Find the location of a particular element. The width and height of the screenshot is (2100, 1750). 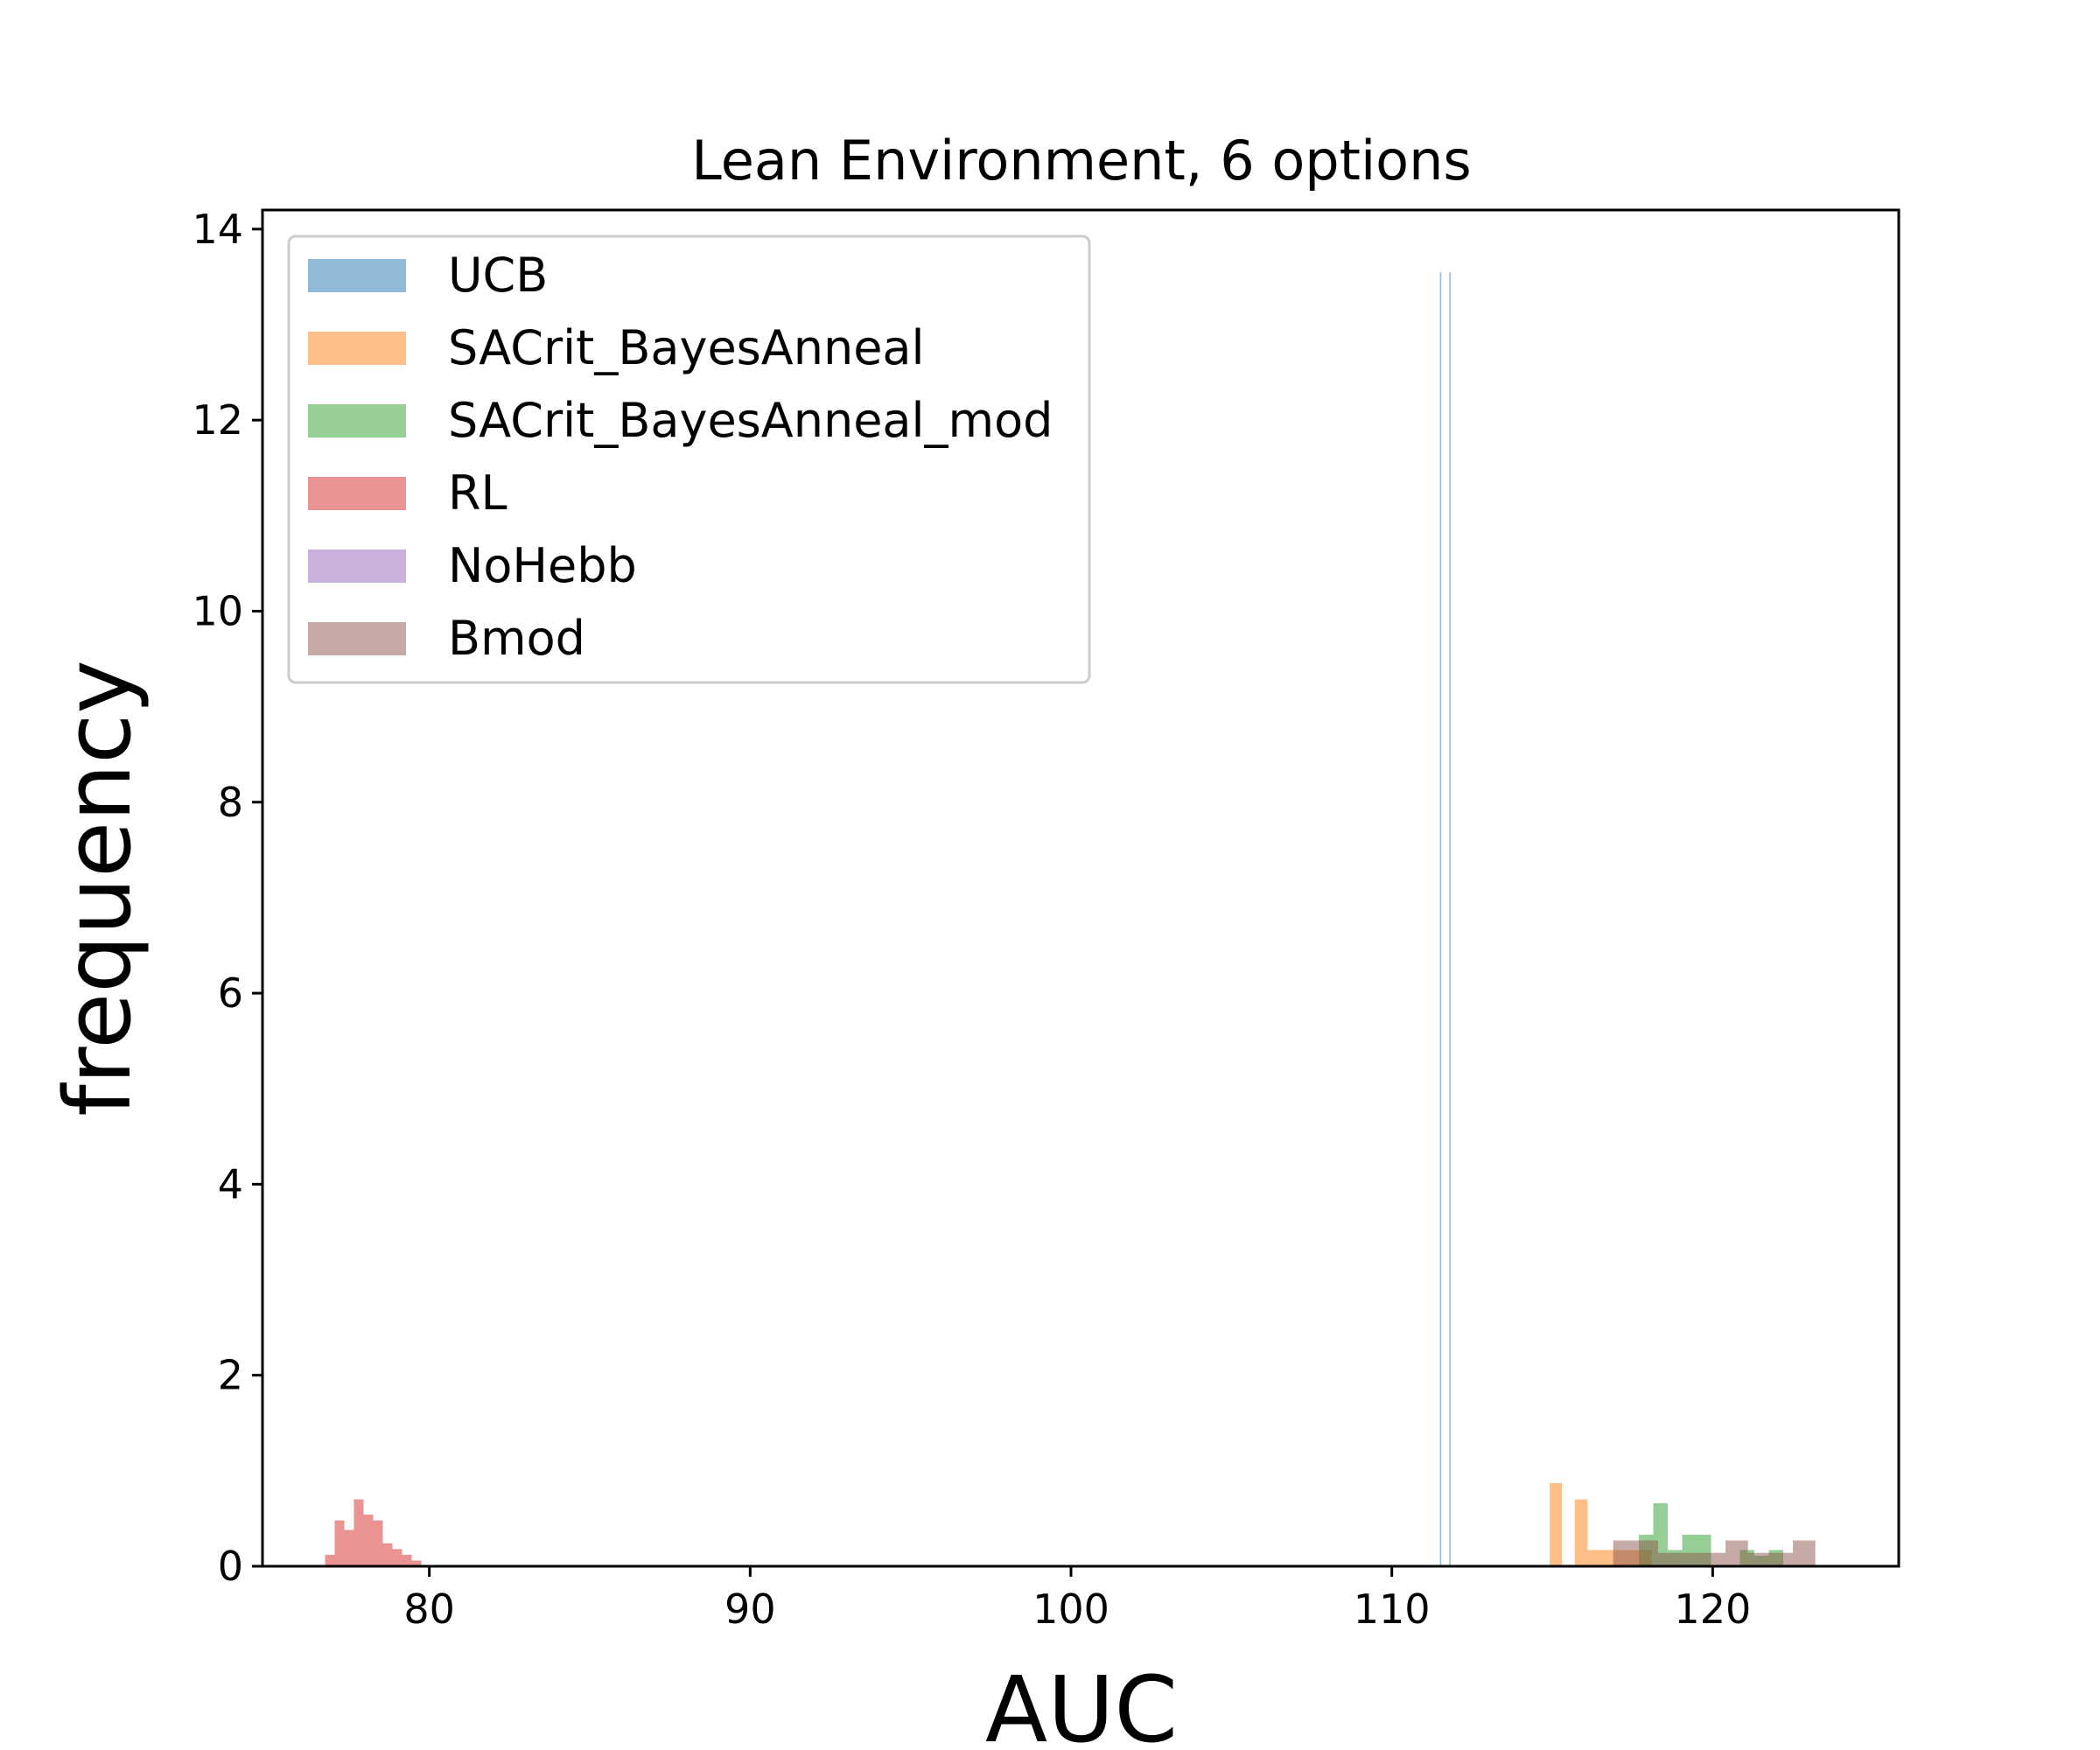

x-tick-label: 80 is located at coordinates (429, 1609).